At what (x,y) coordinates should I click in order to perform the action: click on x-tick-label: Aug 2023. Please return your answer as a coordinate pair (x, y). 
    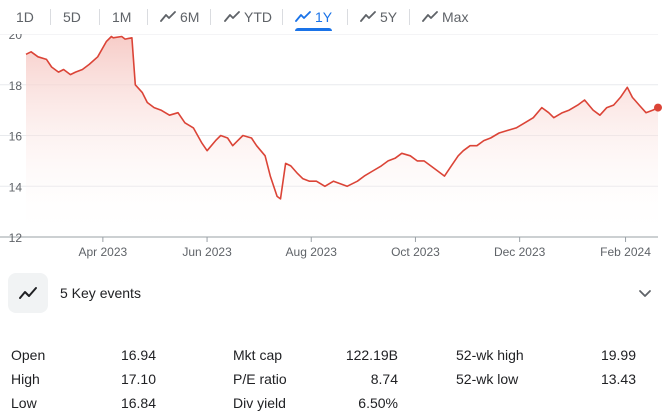
    Looking at the image, I should click on (312, 252).